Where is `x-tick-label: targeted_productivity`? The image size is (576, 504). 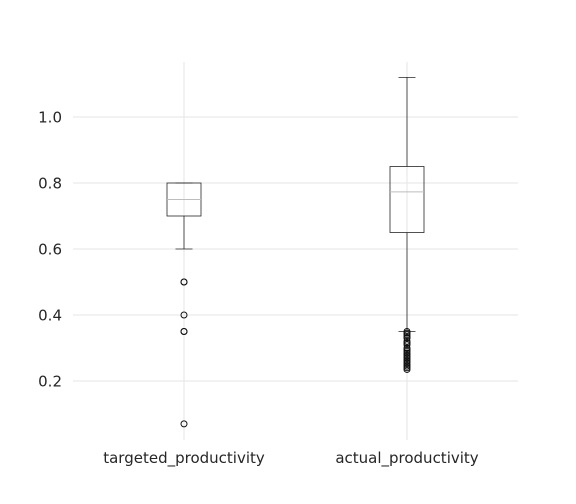 x-tick-label: targeted_productivity is located at coordinates (184, 458).